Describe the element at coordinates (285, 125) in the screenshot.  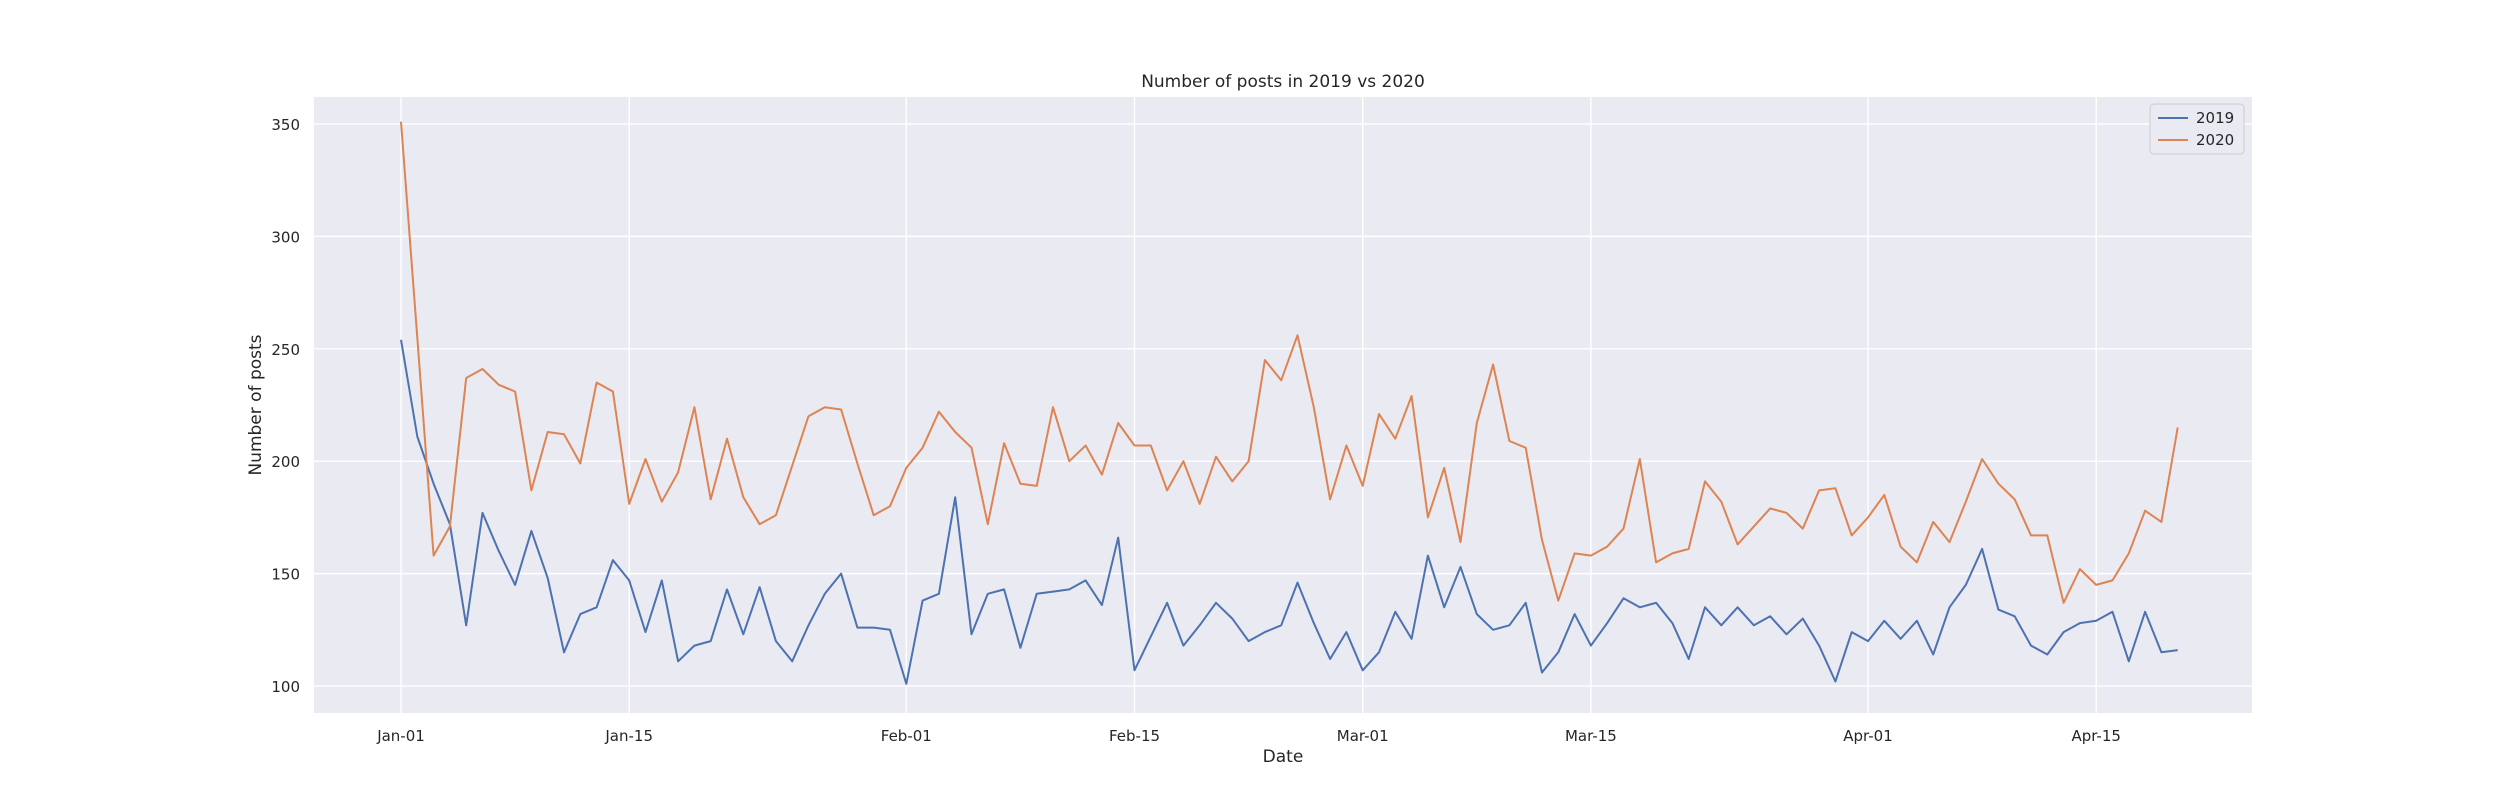
I see `y-tick-label: 350` at that location.